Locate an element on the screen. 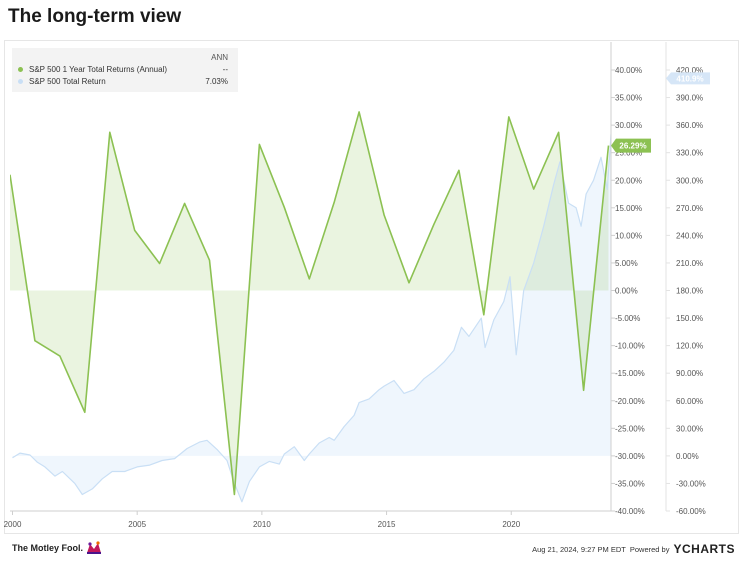 The width and height of the screenshot is (743, 571). annual-end-label: 26.29% is located at coordinates (632, 146).